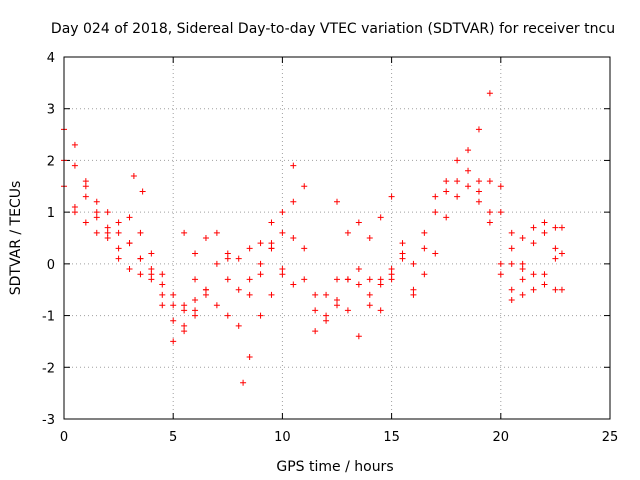 The image size is (640, 480). I want to click on series-s3, so click(130, 251).